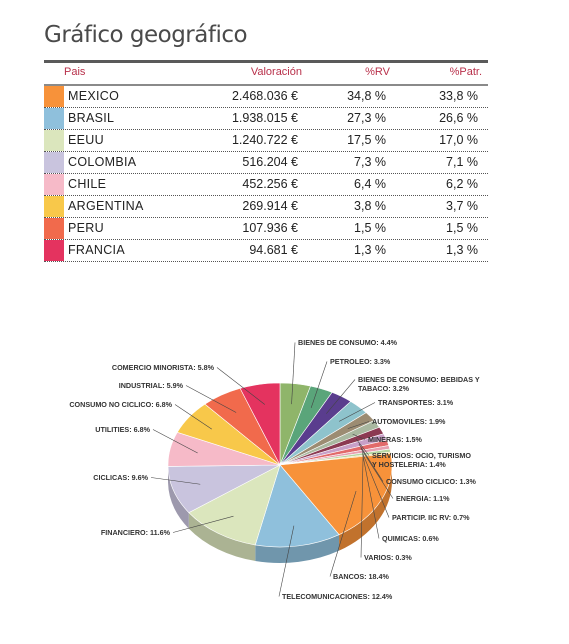  What do you see at coordinates (270, 184) in the screenshot?
I see `valoracion-value: 452.256 €` at bounding box center [270, 184].